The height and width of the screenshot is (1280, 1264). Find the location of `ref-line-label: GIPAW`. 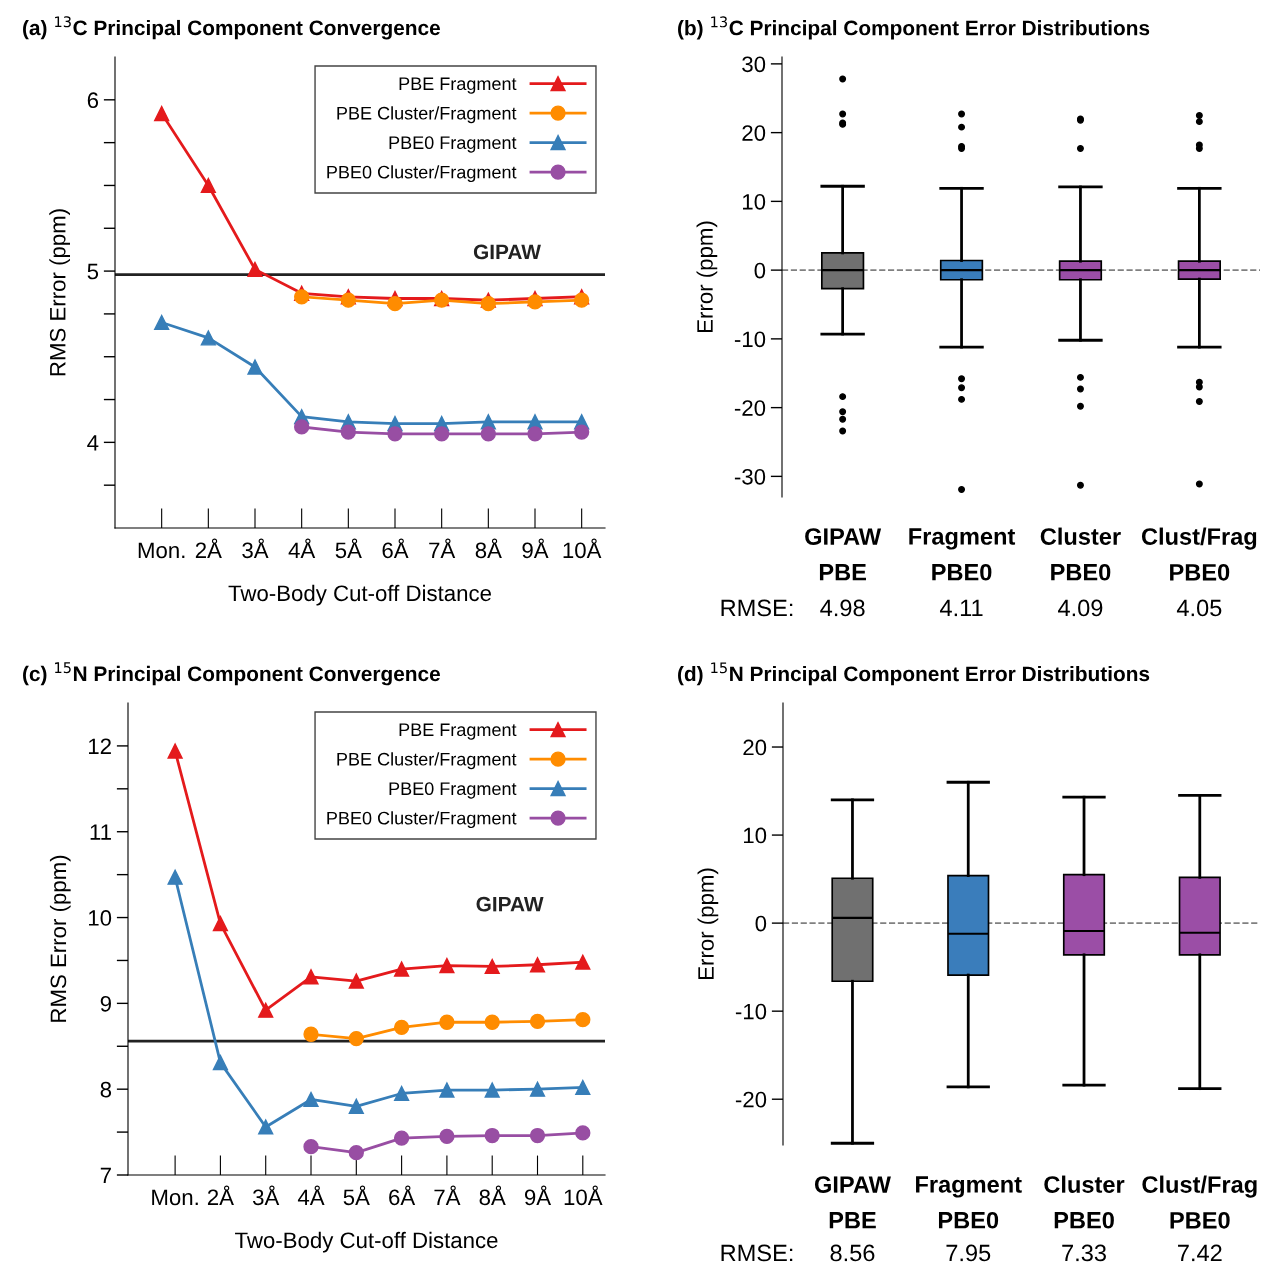

ref-line-label: GIPAW is located at coordinates (507, 252).